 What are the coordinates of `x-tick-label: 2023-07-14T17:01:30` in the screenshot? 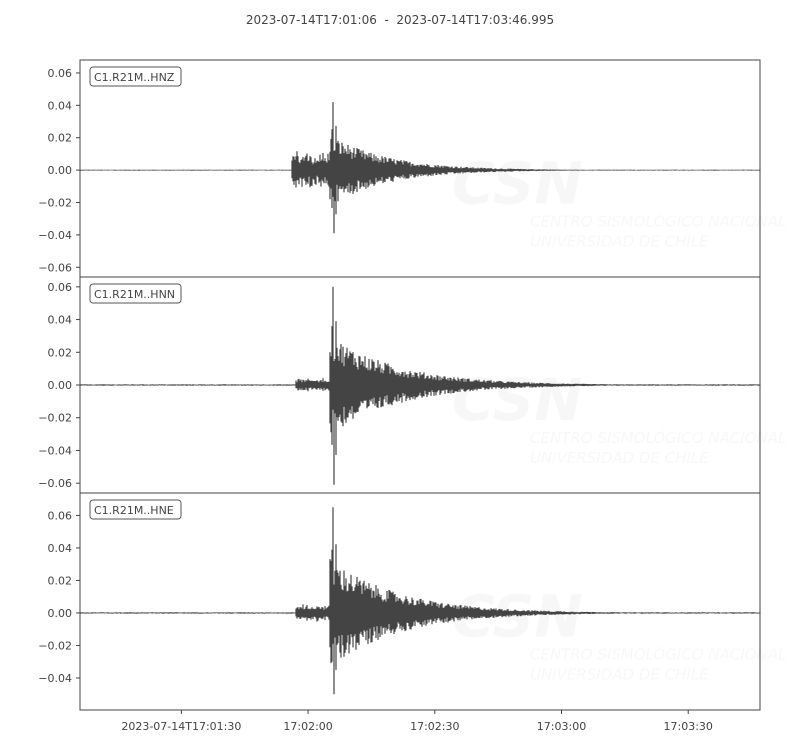 It's located at (181, 726).